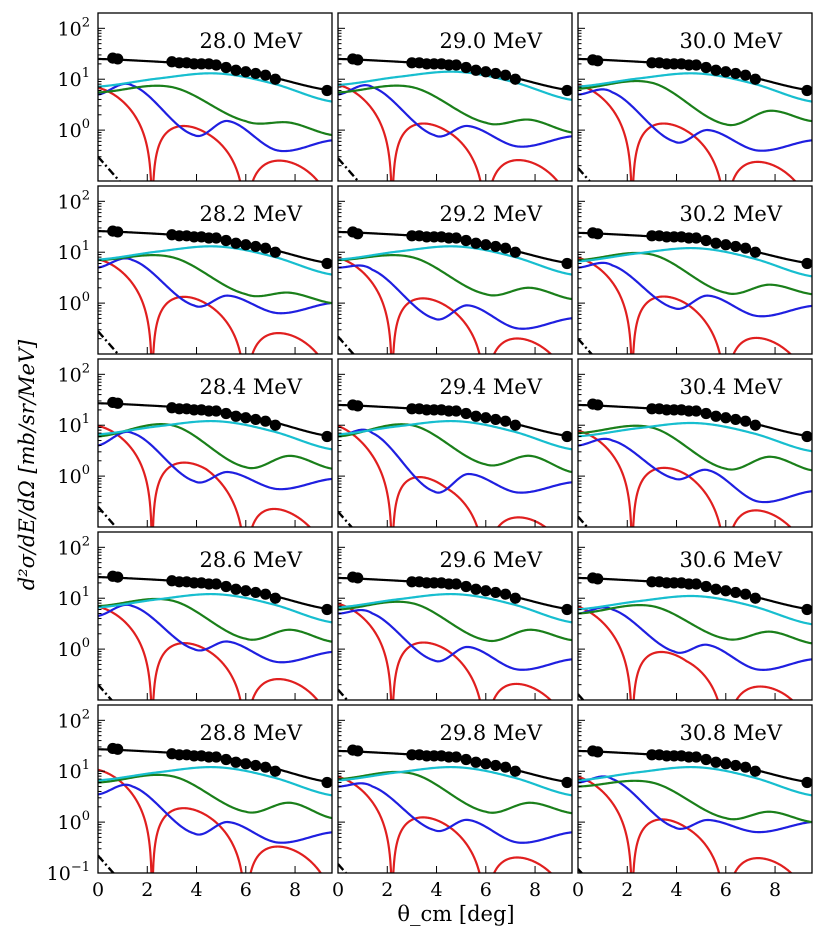 This screenshot has width=830, height=941. I want to click on energy-label: 28.8 MeV, so click(250, 733).